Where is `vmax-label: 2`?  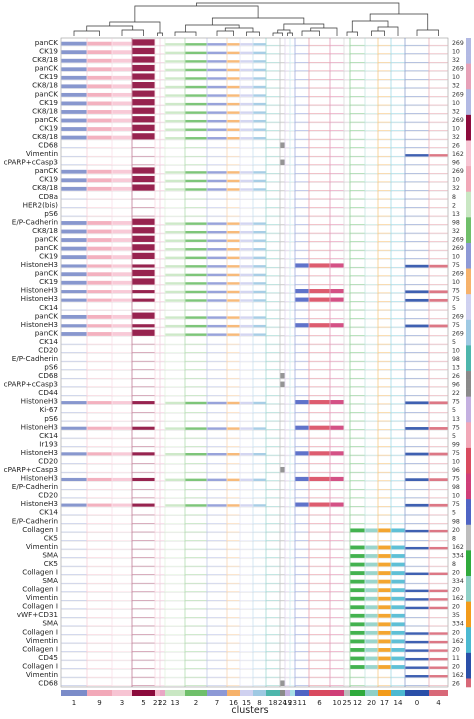
vmax-label: 2 is located at coordinates (454, 205).